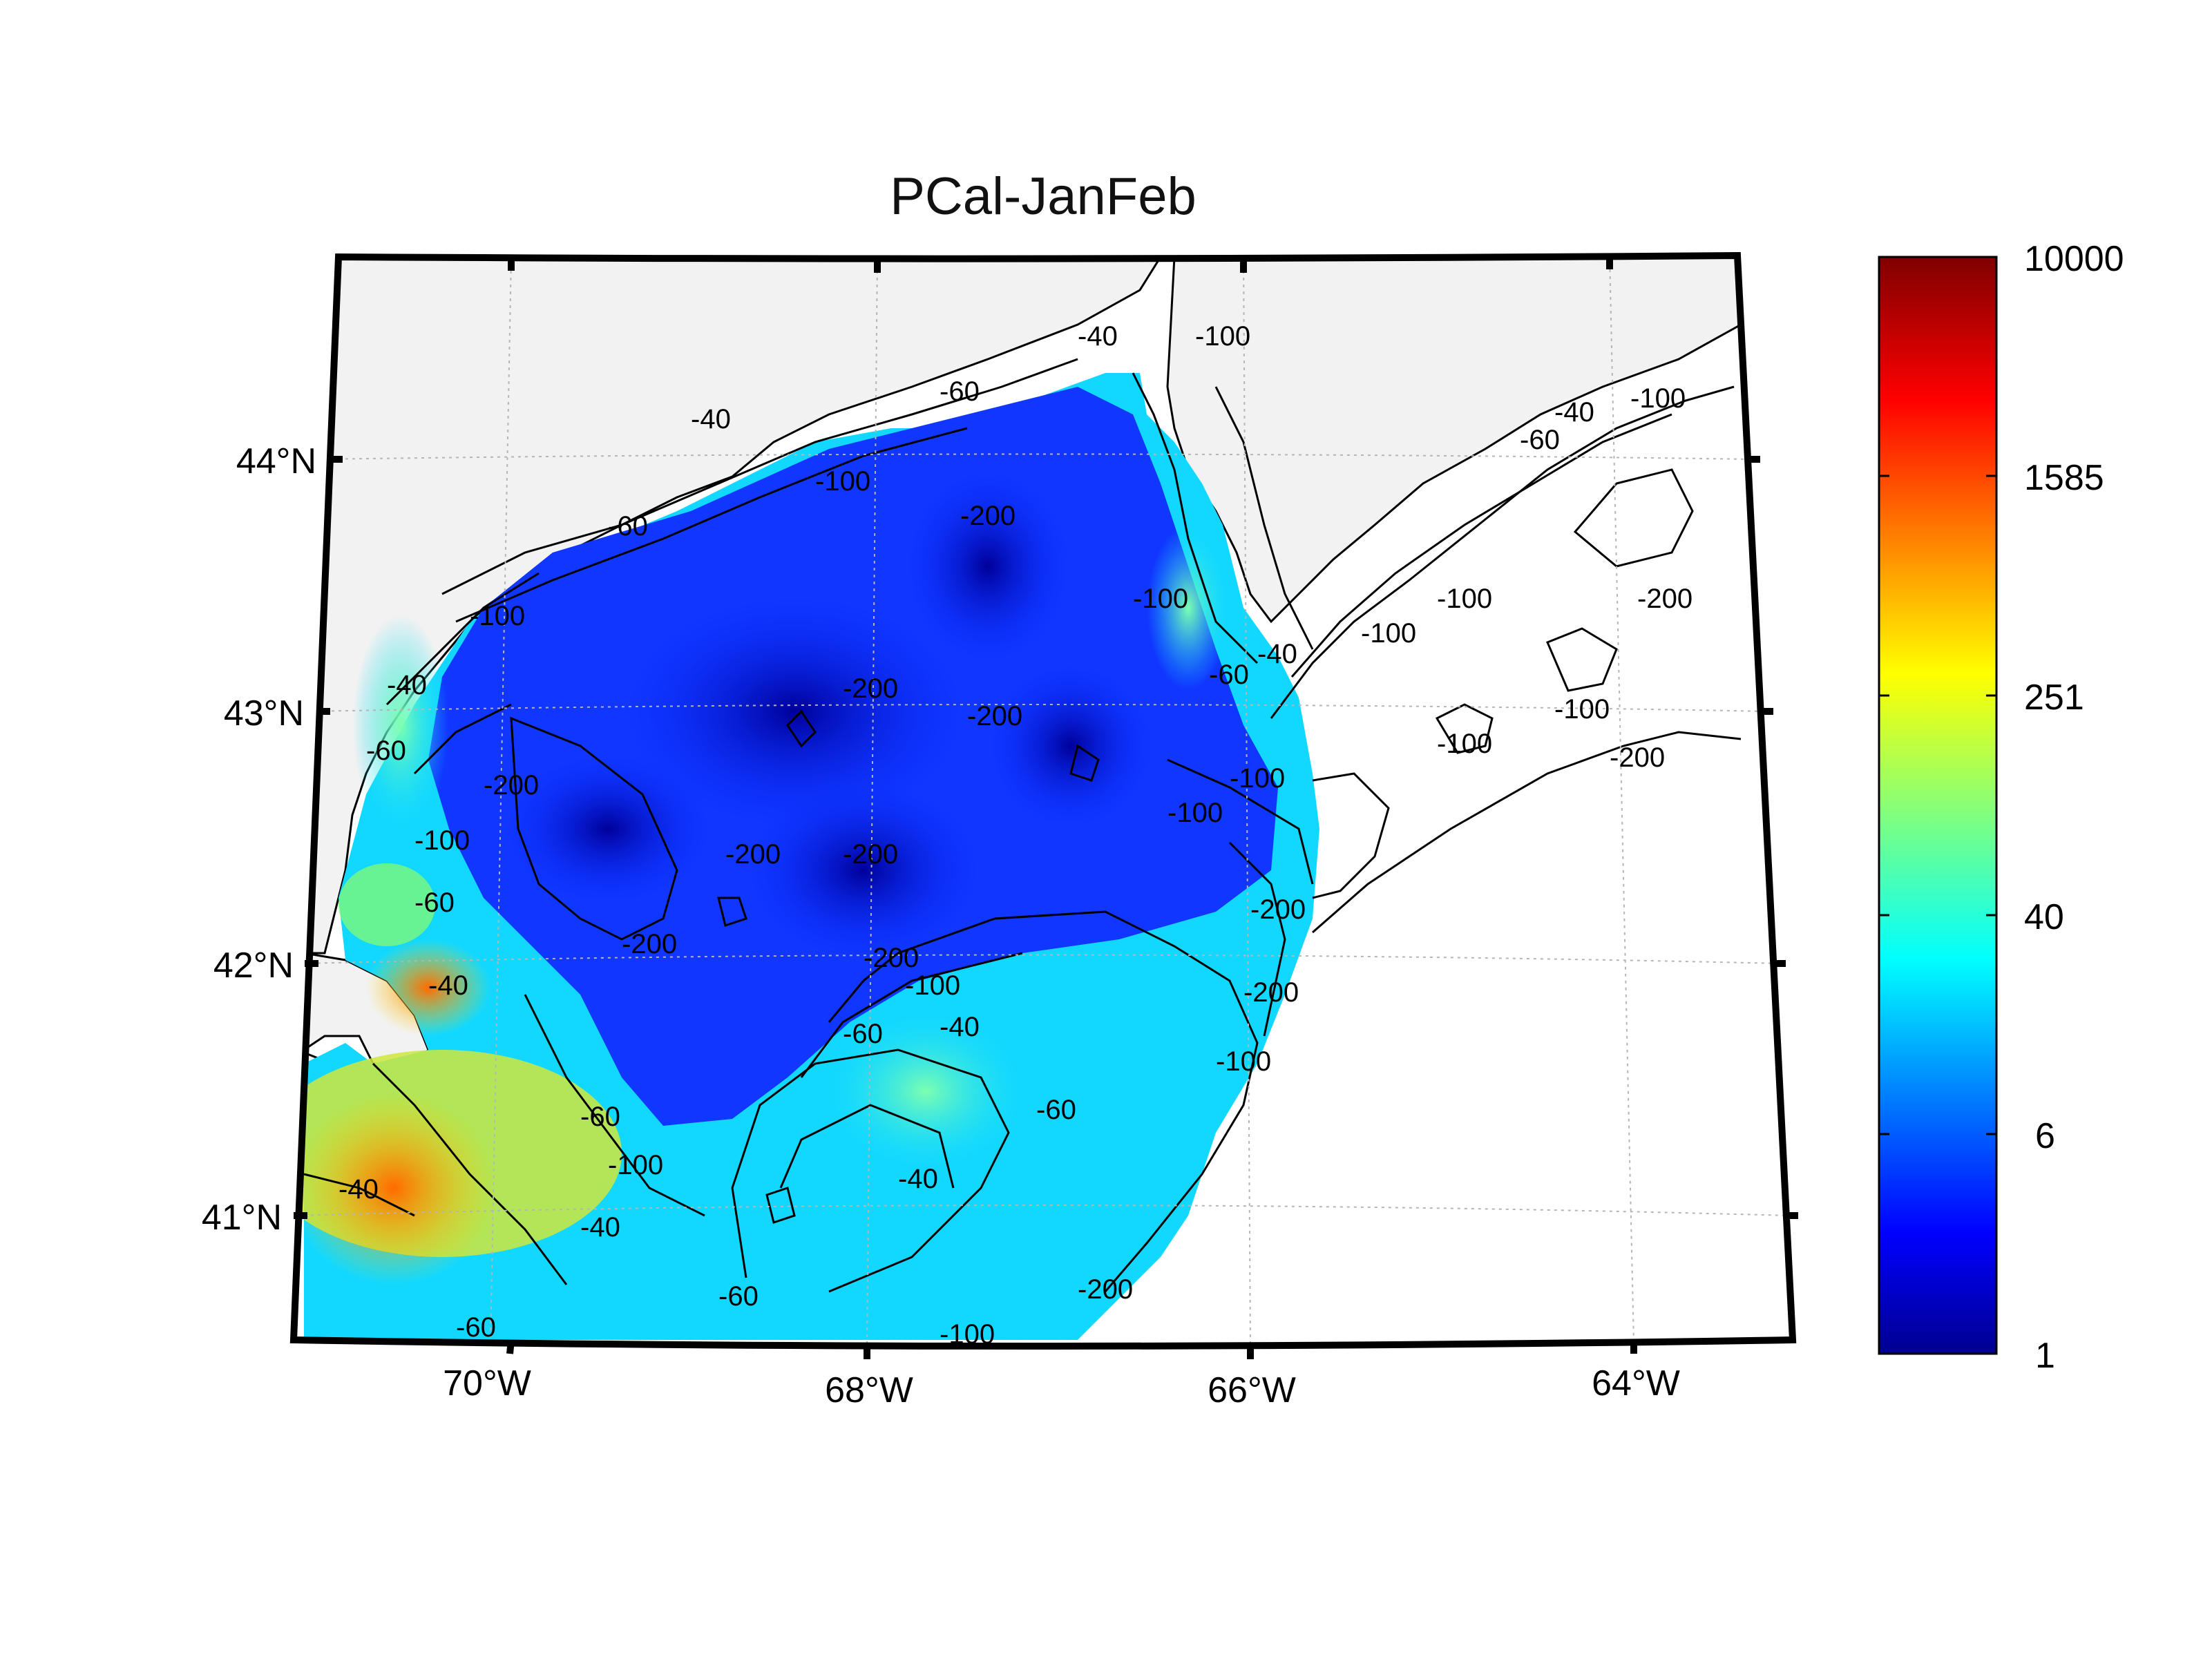 This screenshot has height=1659, width=2212. Describe the element at coordinates (2064, 478) in the screenshot. I see `colorbar-tick-label: 1585` at that location.